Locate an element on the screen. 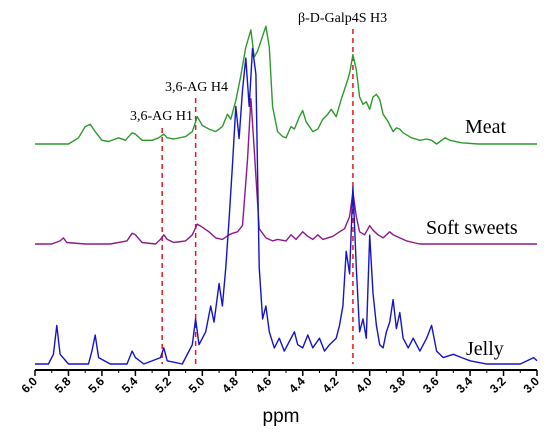 The width and height of the screenshot is (550, 433). x-tick-label: 3.6 is located at coordinates (431, 385).